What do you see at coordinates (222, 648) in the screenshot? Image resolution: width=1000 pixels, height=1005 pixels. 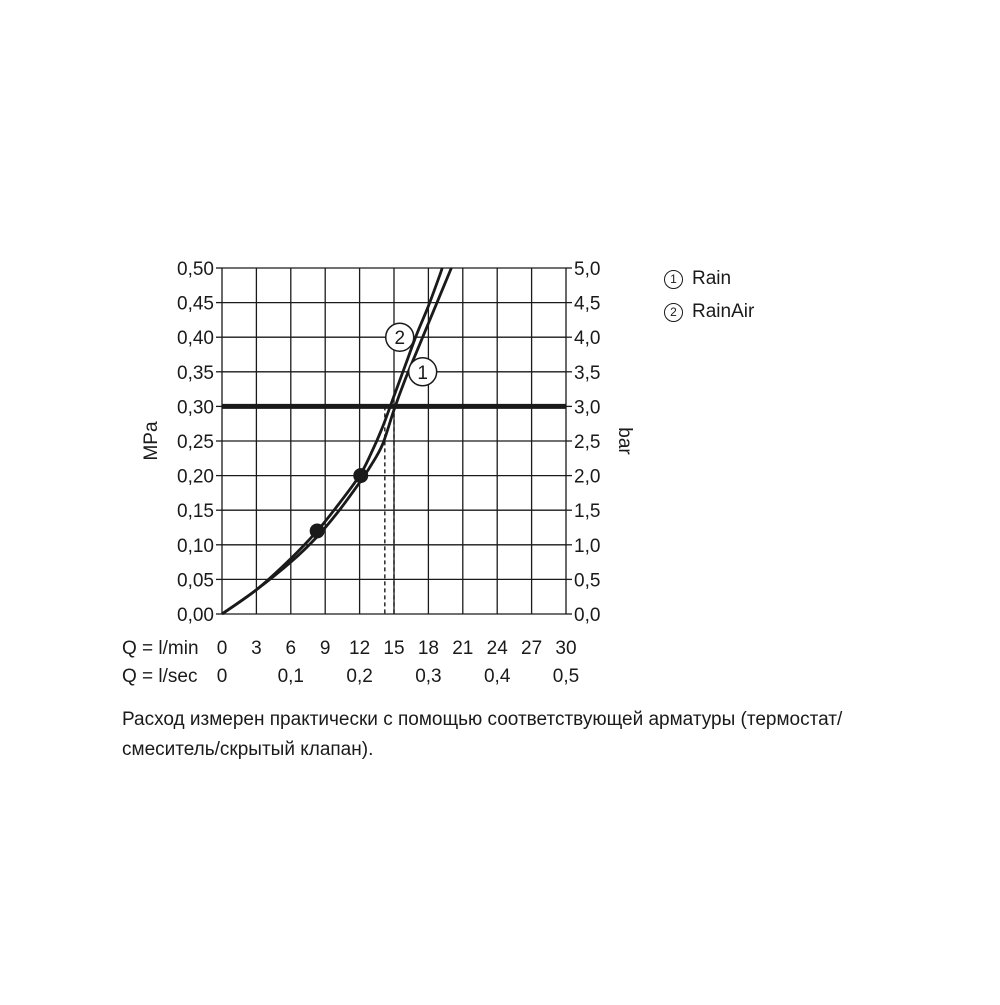 I see `x-primary-tick-label: 0` at bounding box center [222, 648].